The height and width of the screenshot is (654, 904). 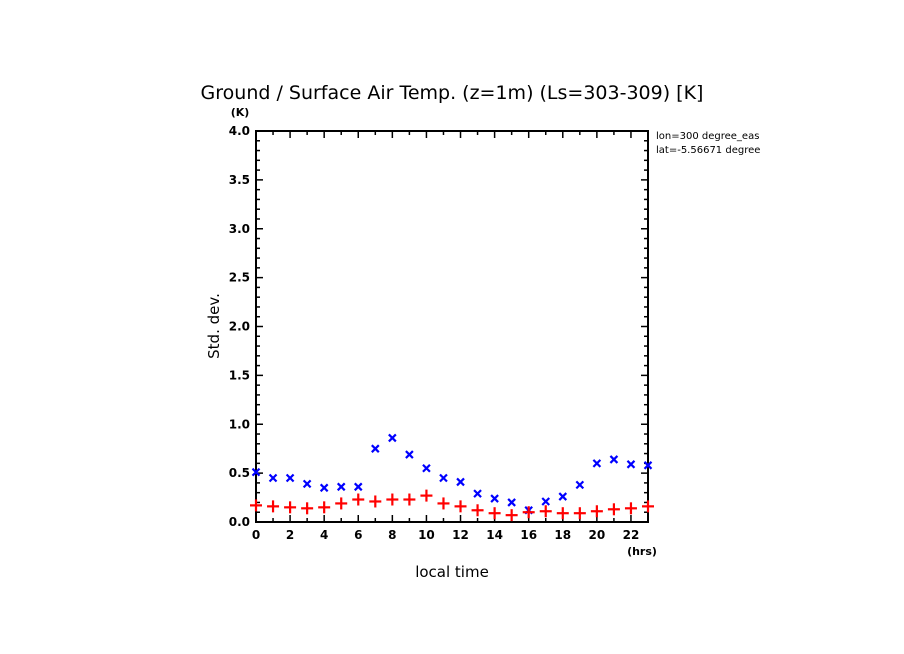 What do you see at coordinates (240, 112) in the screenshot?
I see `y-unit-label: (K)` at bounding box center [240, 112].